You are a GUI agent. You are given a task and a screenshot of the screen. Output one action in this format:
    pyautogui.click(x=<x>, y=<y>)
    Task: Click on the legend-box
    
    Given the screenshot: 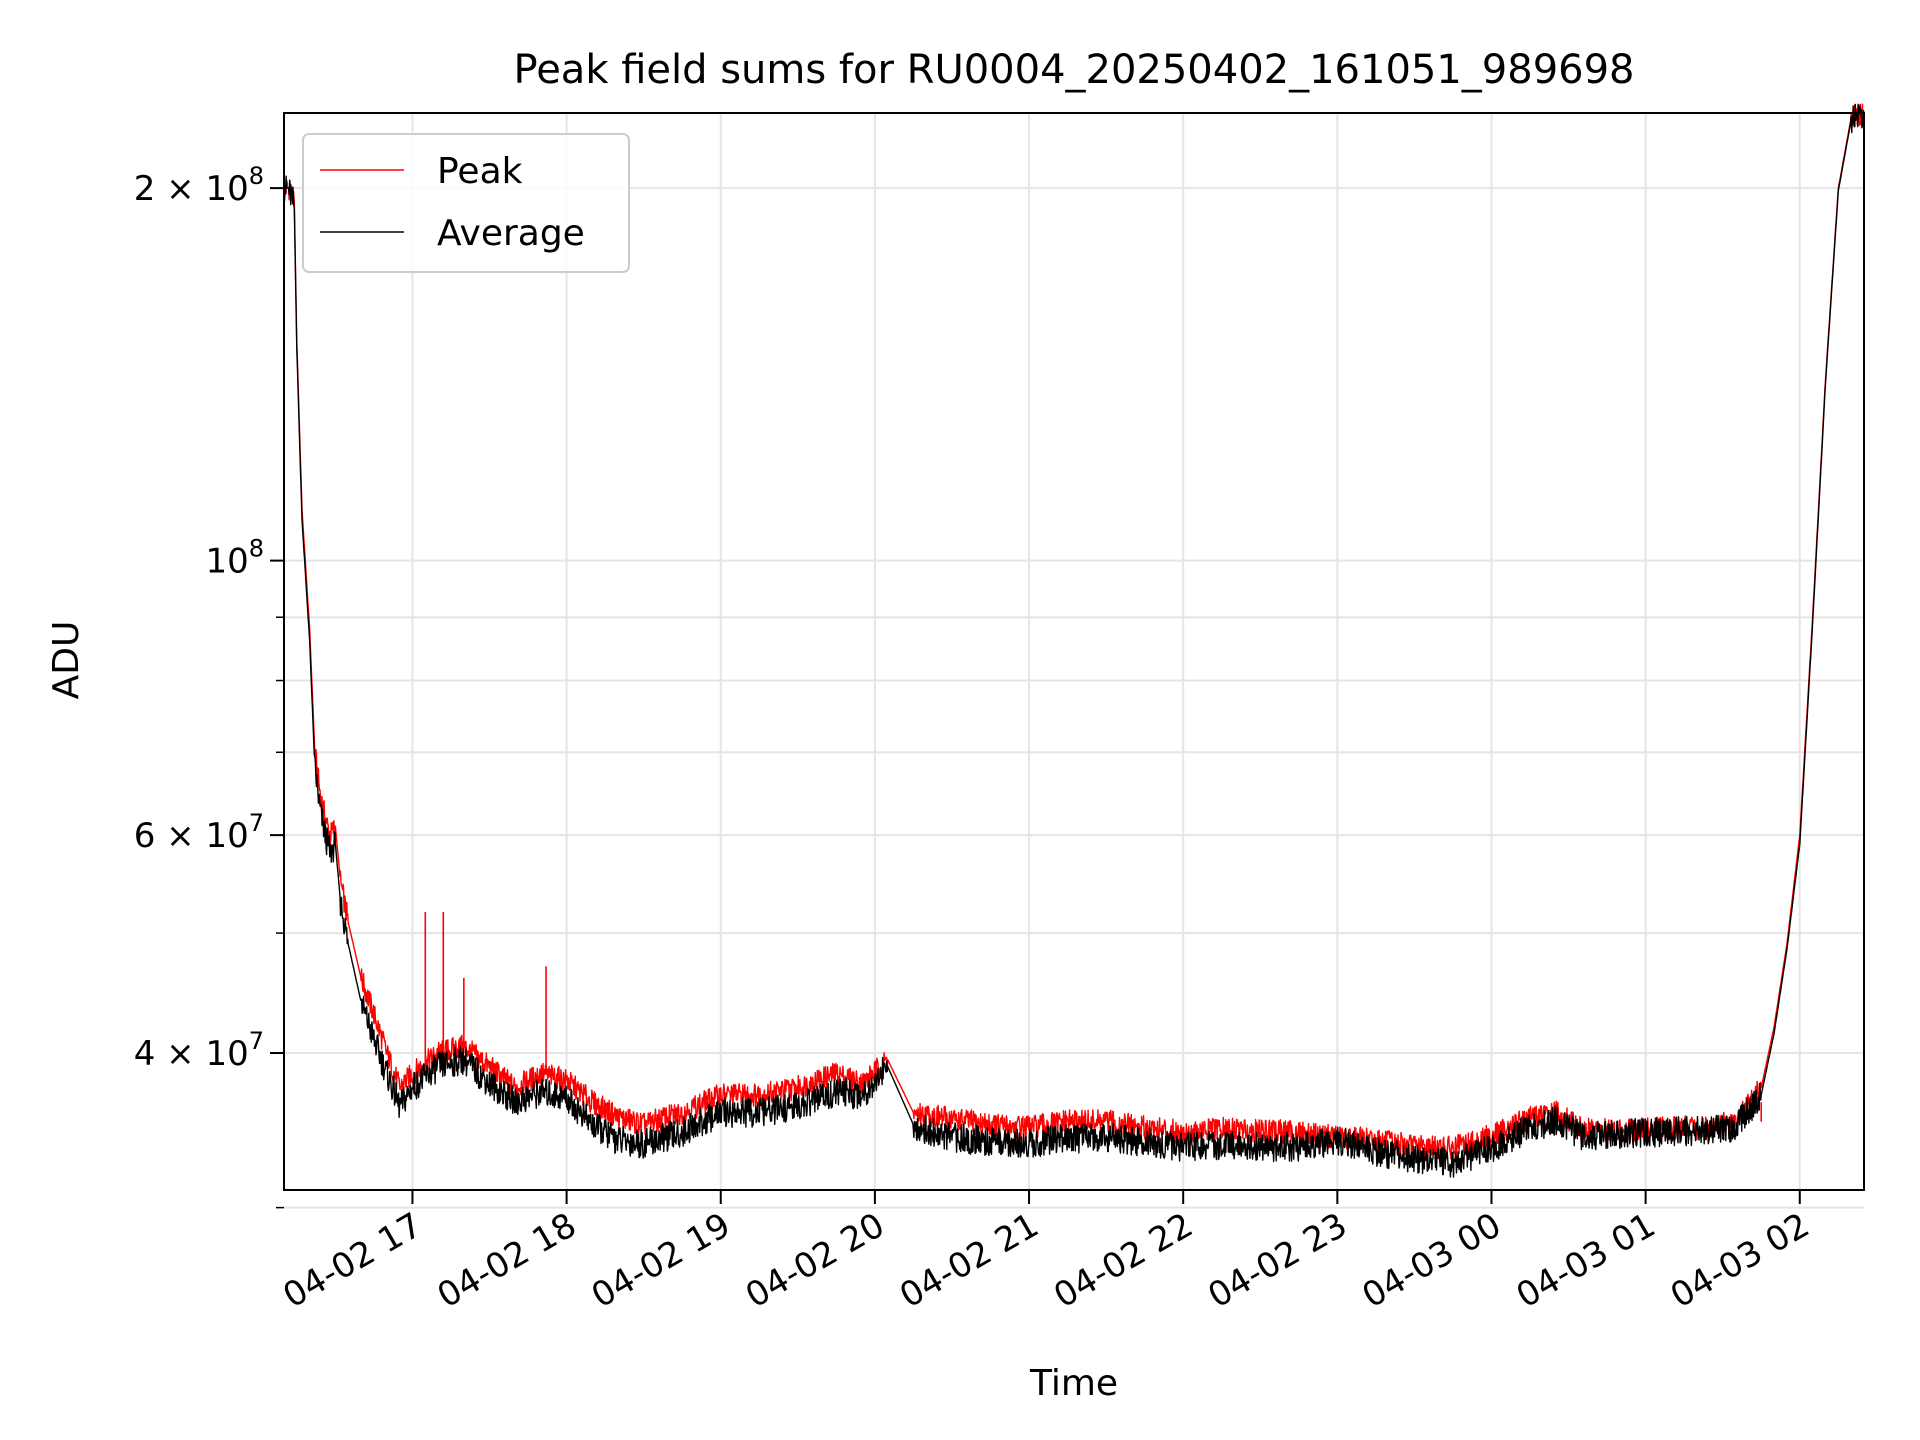 What is the action you would take?
    pyautogui.click(x=466, y=203)
    